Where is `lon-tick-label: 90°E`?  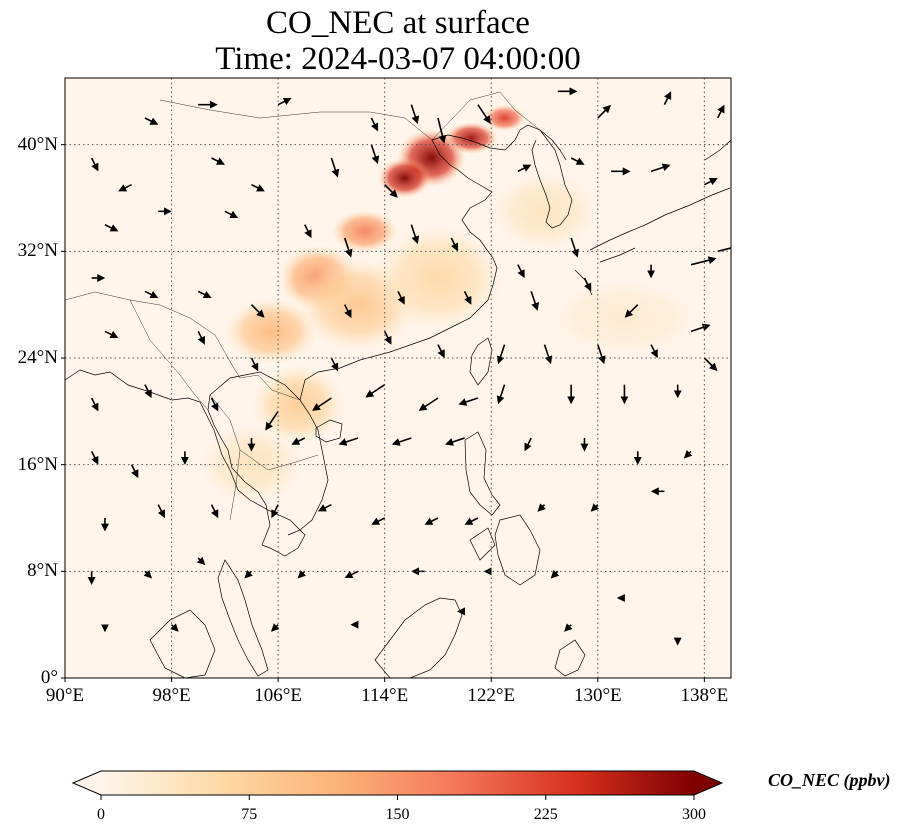
lon-tick-label: 90°E is located at coordinates (65, 695).